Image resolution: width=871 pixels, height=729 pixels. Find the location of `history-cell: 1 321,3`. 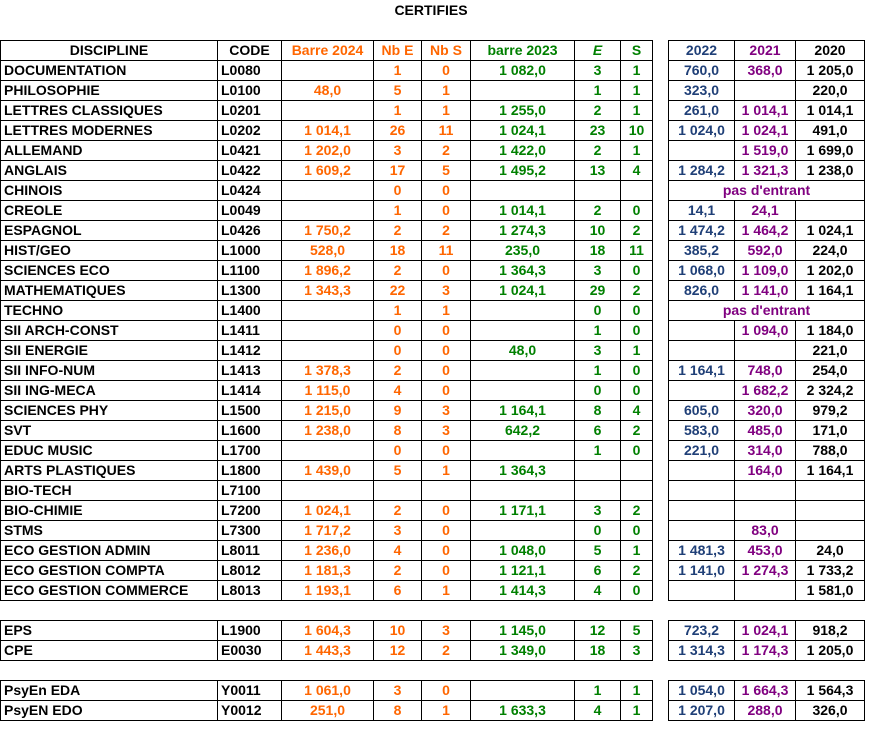

history-cell: 1 321,3 is located at coordinates (765, 170).